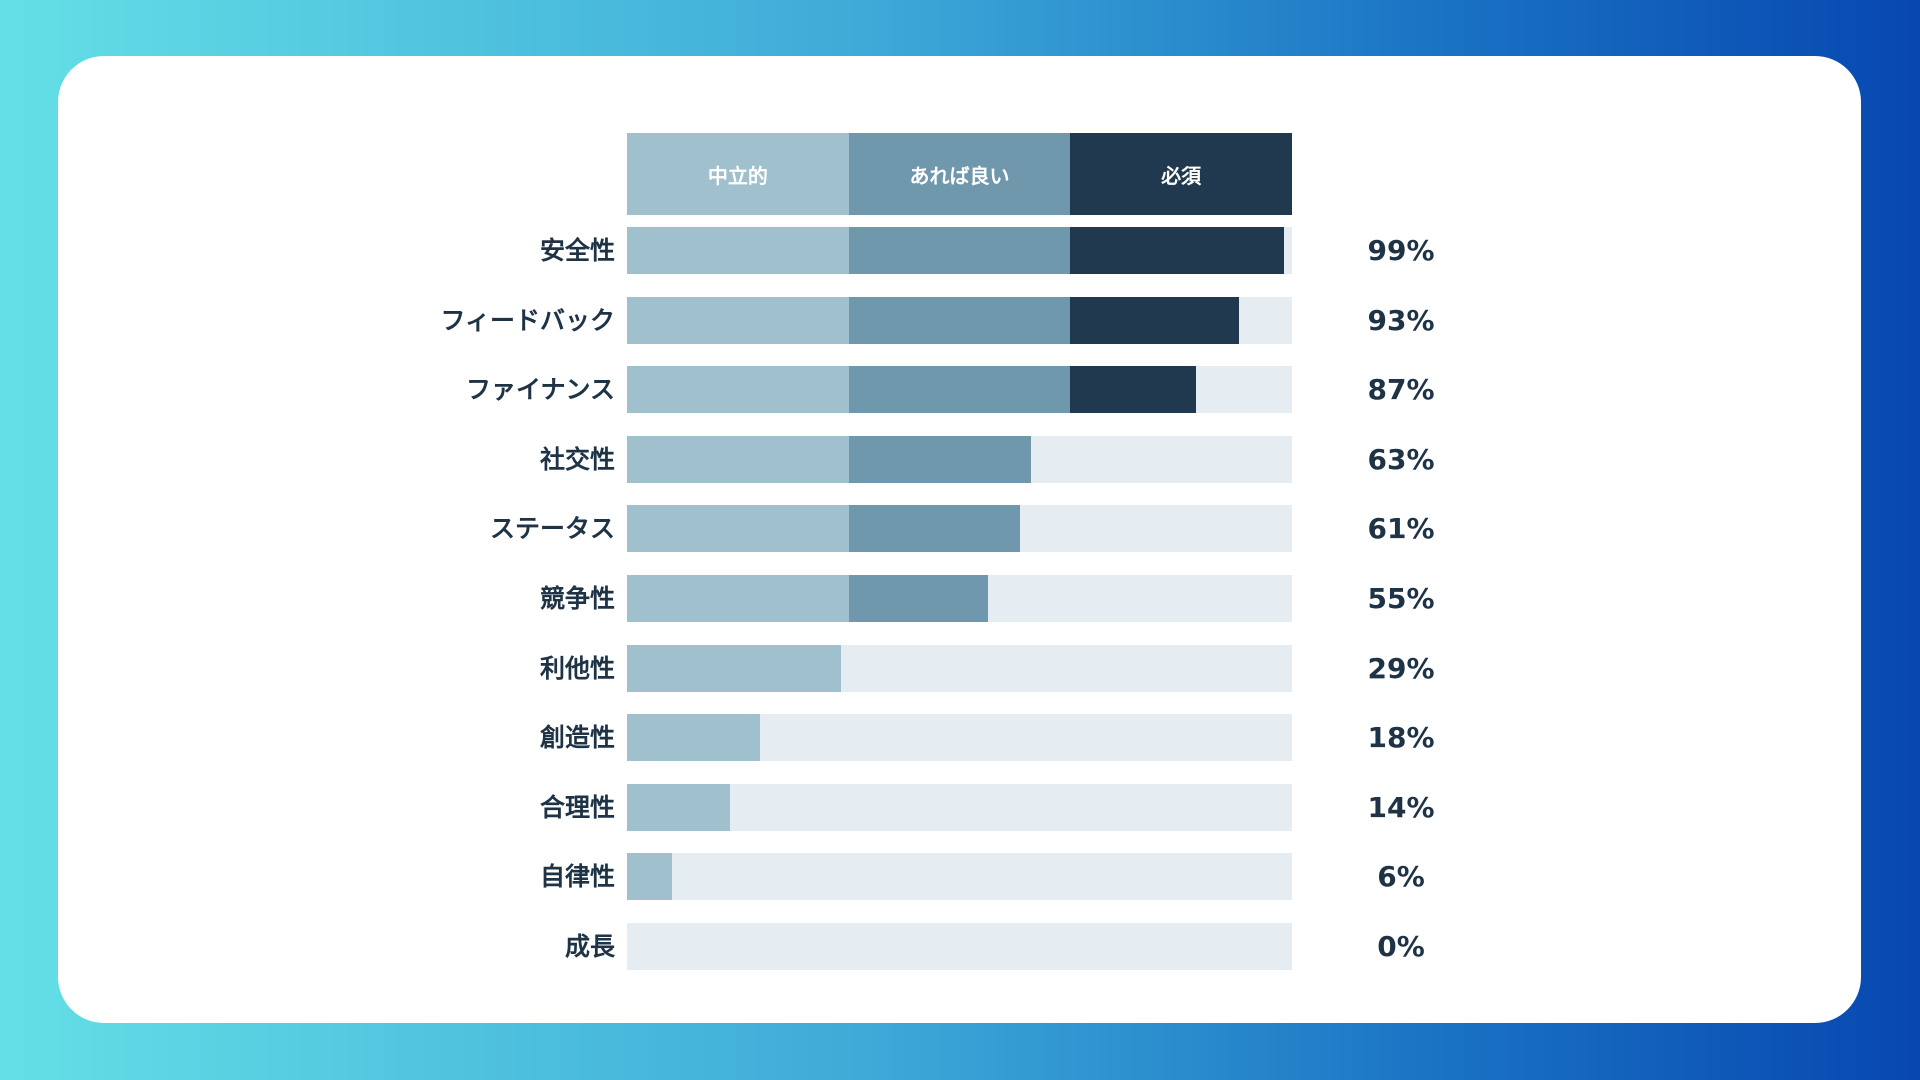 Image resolution: width=1920 pixels, height=1080 pixels. I want to click on legend-neutral: 中立的, so click(738, 174).